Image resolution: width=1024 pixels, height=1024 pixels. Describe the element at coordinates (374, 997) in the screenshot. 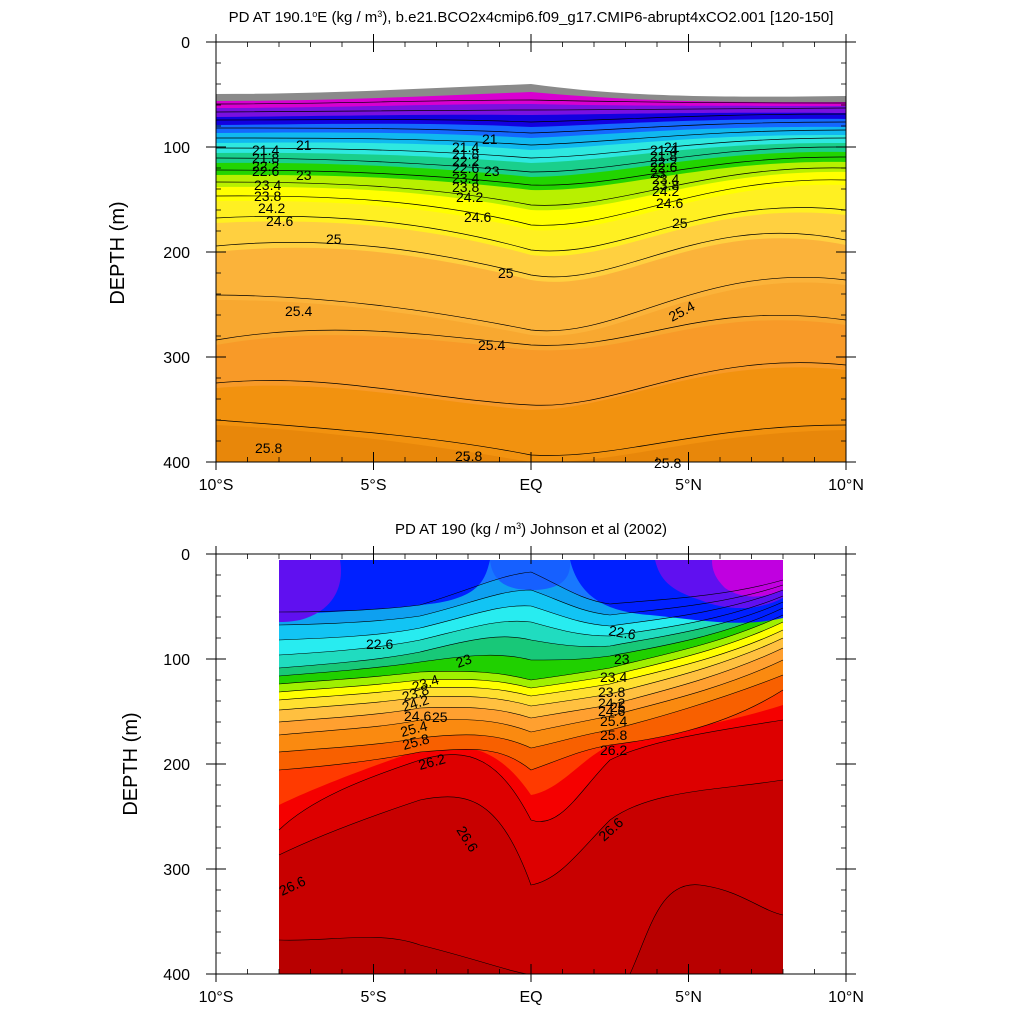

I see `x-tick-label: 5°S` at that location.